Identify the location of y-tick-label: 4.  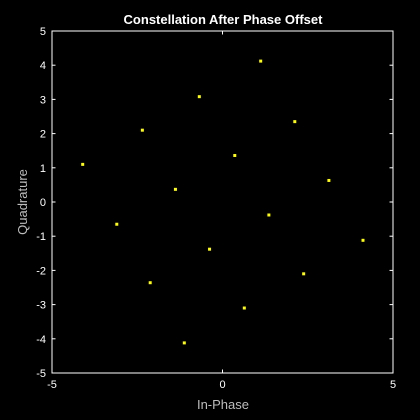
(43, 66).